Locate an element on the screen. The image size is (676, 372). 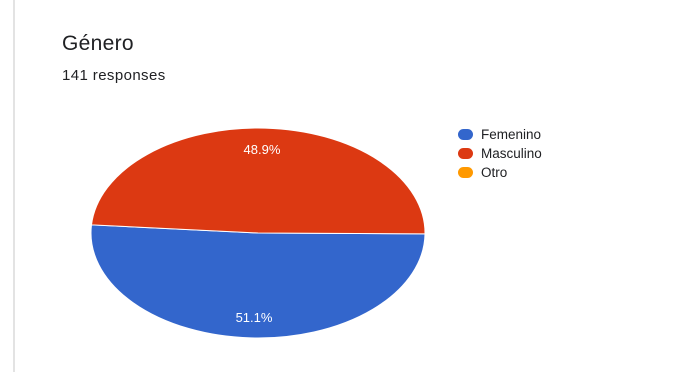
legend-swatch-femenino is located at coordinates (465, 134).